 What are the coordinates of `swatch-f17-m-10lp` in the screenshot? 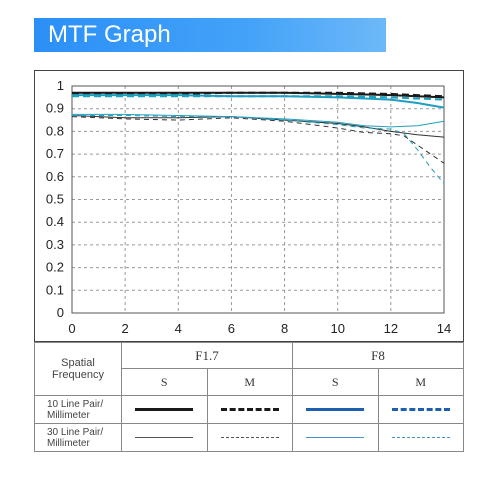 It's located at (249, 410).